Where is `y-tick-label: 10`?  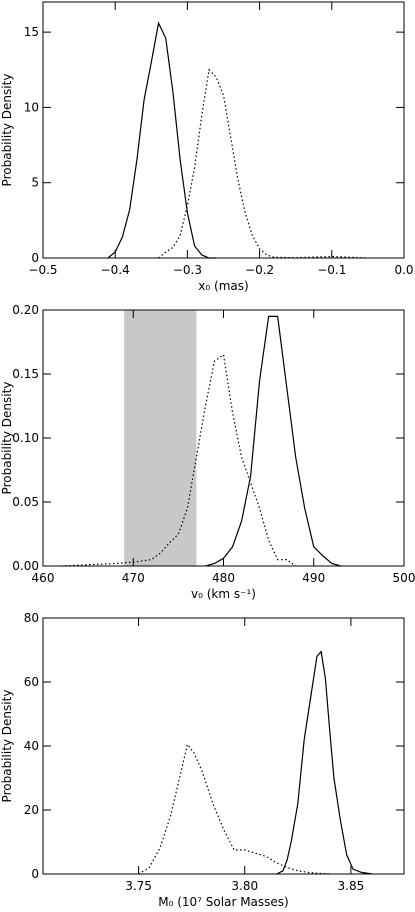 y-tick-label: 10 is located at coordinates (31, 107).